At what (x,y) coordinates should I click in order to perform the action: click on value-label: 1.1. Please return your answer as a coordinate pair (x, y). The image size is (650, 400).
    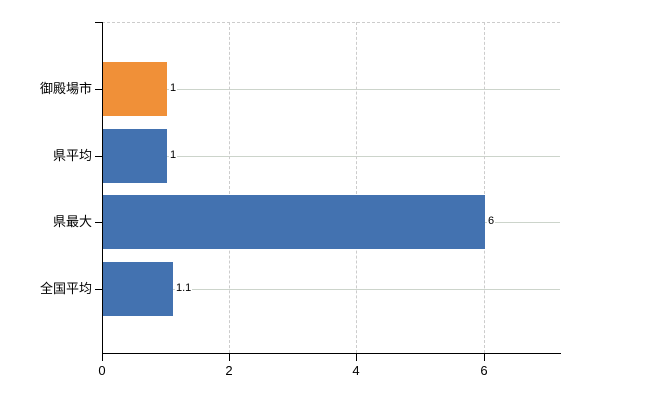
    Looking at the image, I should click on (184, 288).